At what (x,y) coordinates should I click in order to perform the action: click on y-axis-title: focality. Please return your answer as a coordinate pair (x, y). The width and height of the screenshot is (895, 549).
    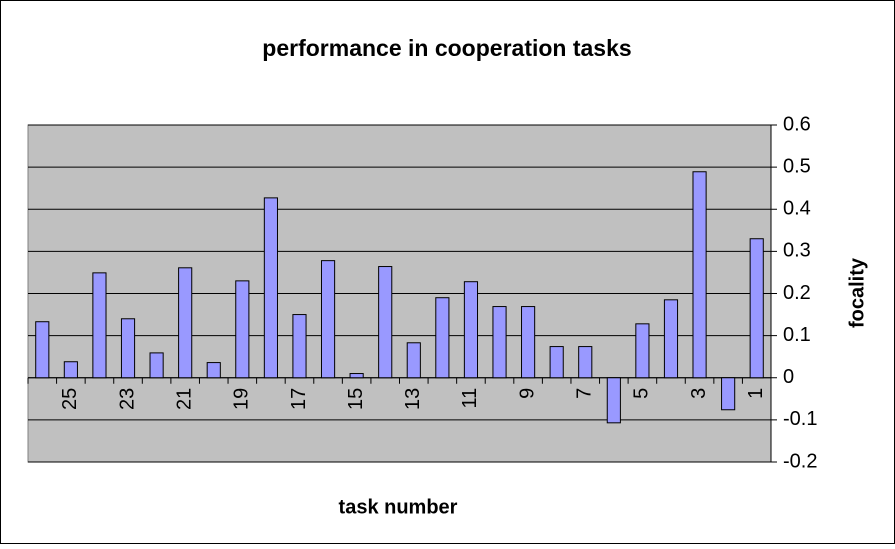
    Looking at the image, I should click on (857, 292).